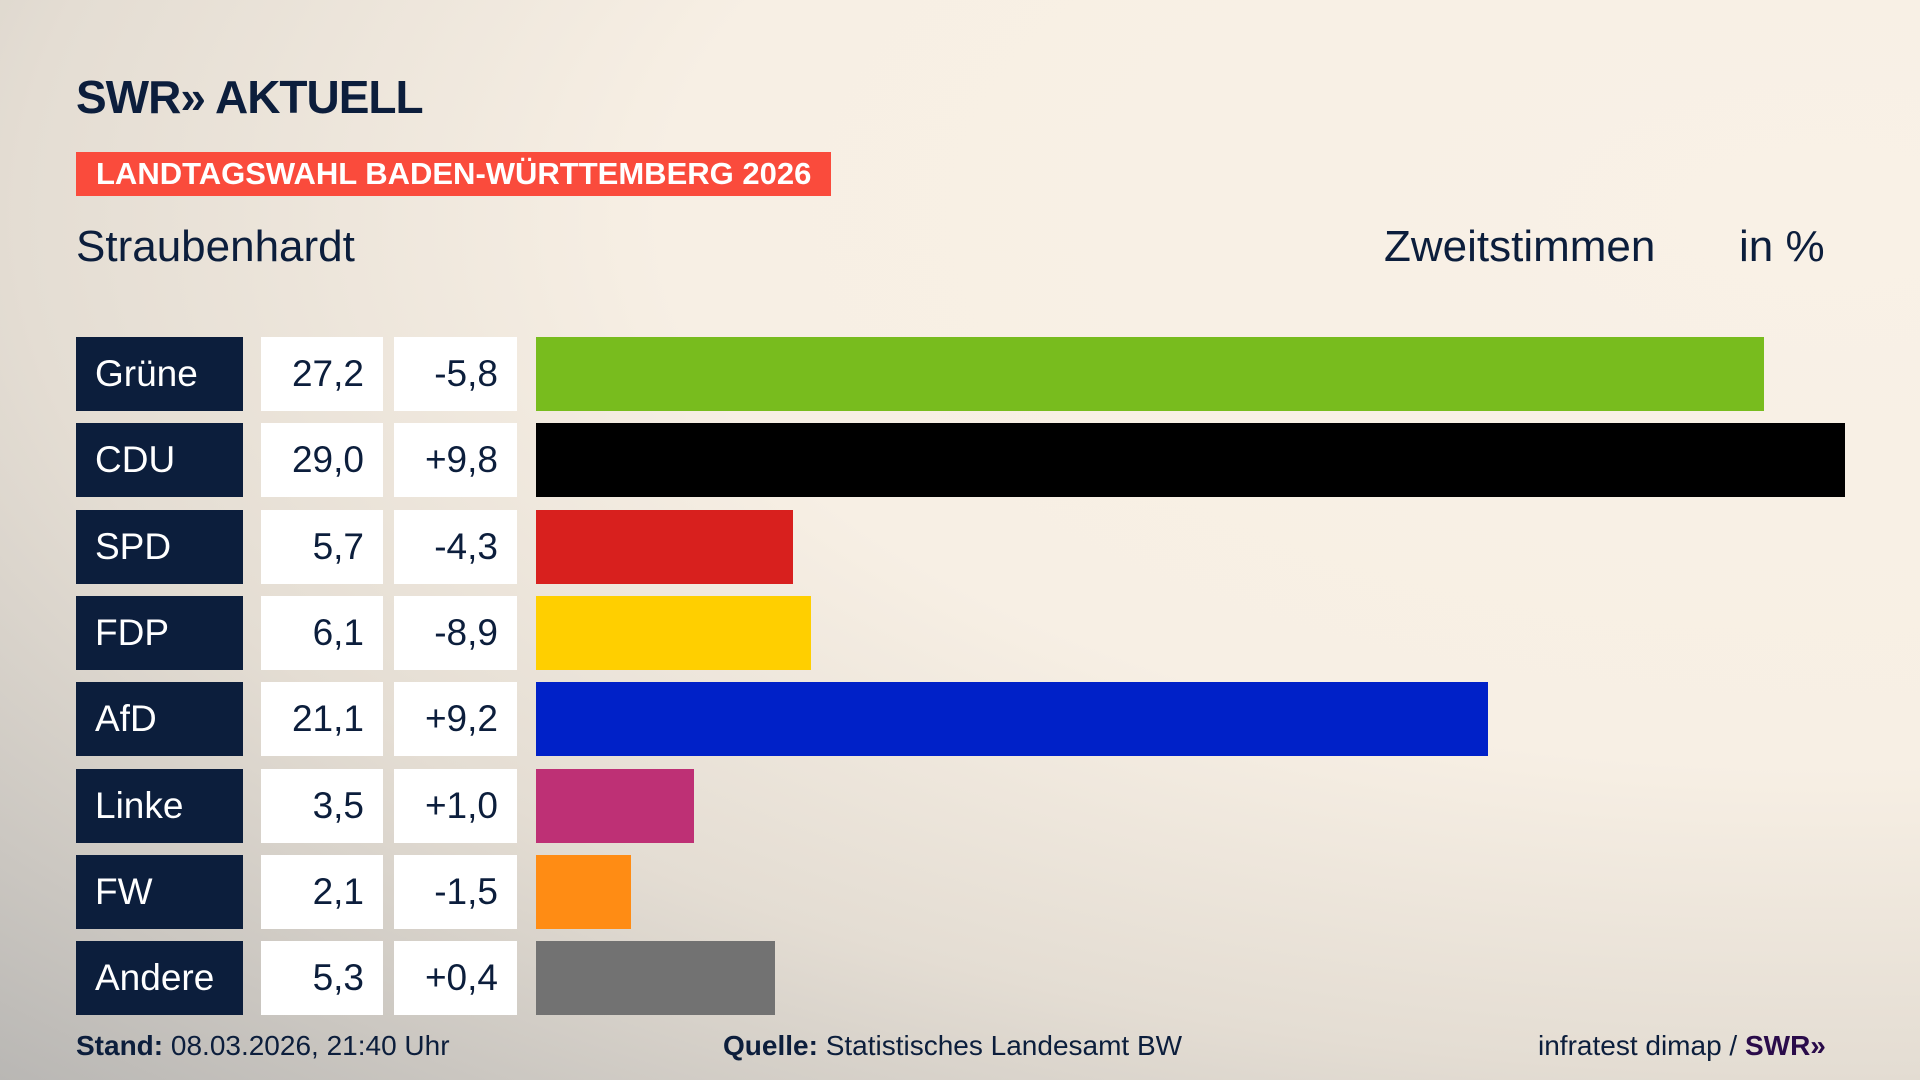  Describe the element at coordinates (976, 891) in the screenshot. I see `party-row: FW 2,1 -1,5` at that location.